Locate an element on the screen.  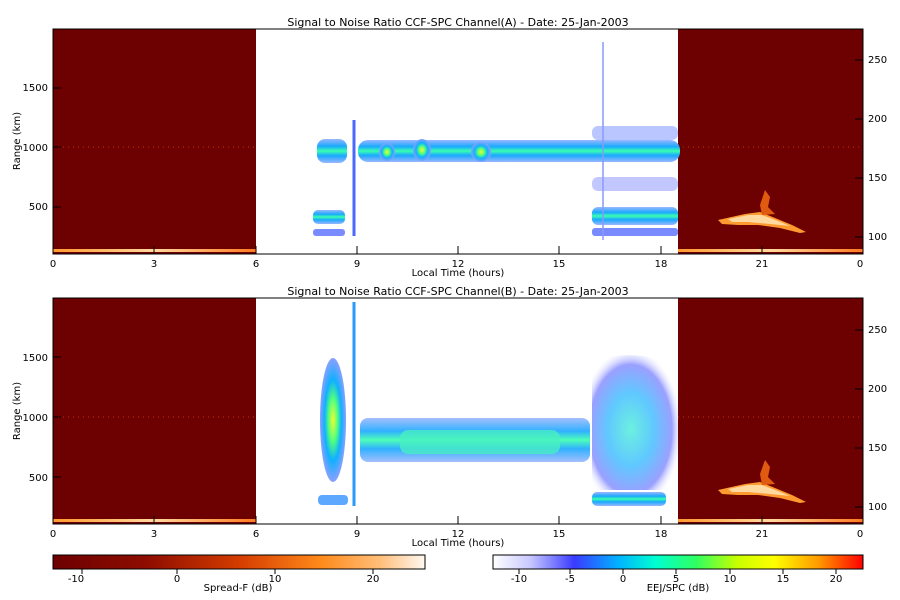
colorbar-spread-f-tick-label-20: 20 is located at coordinates (373, 579).